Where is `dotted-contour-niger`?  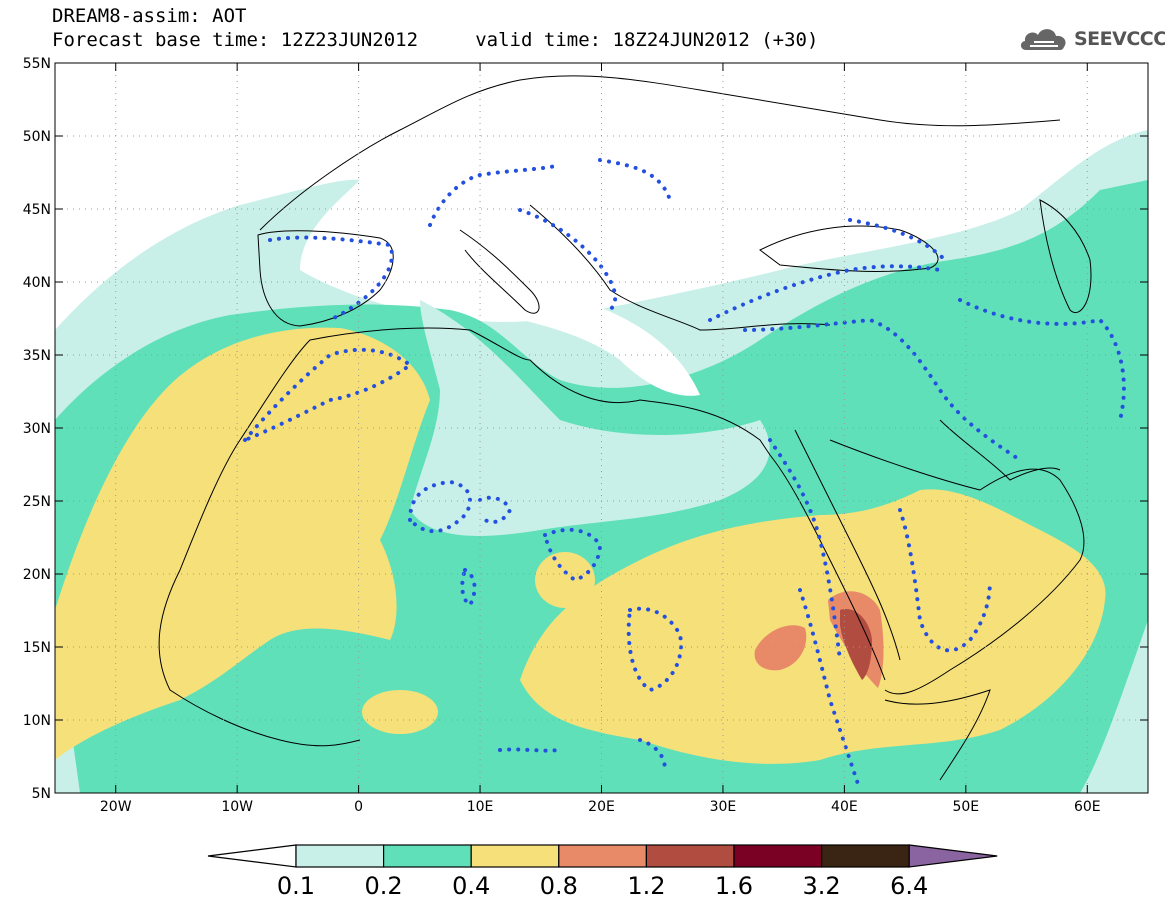 dotted-contour-niger is located at coordinates (468, 588).